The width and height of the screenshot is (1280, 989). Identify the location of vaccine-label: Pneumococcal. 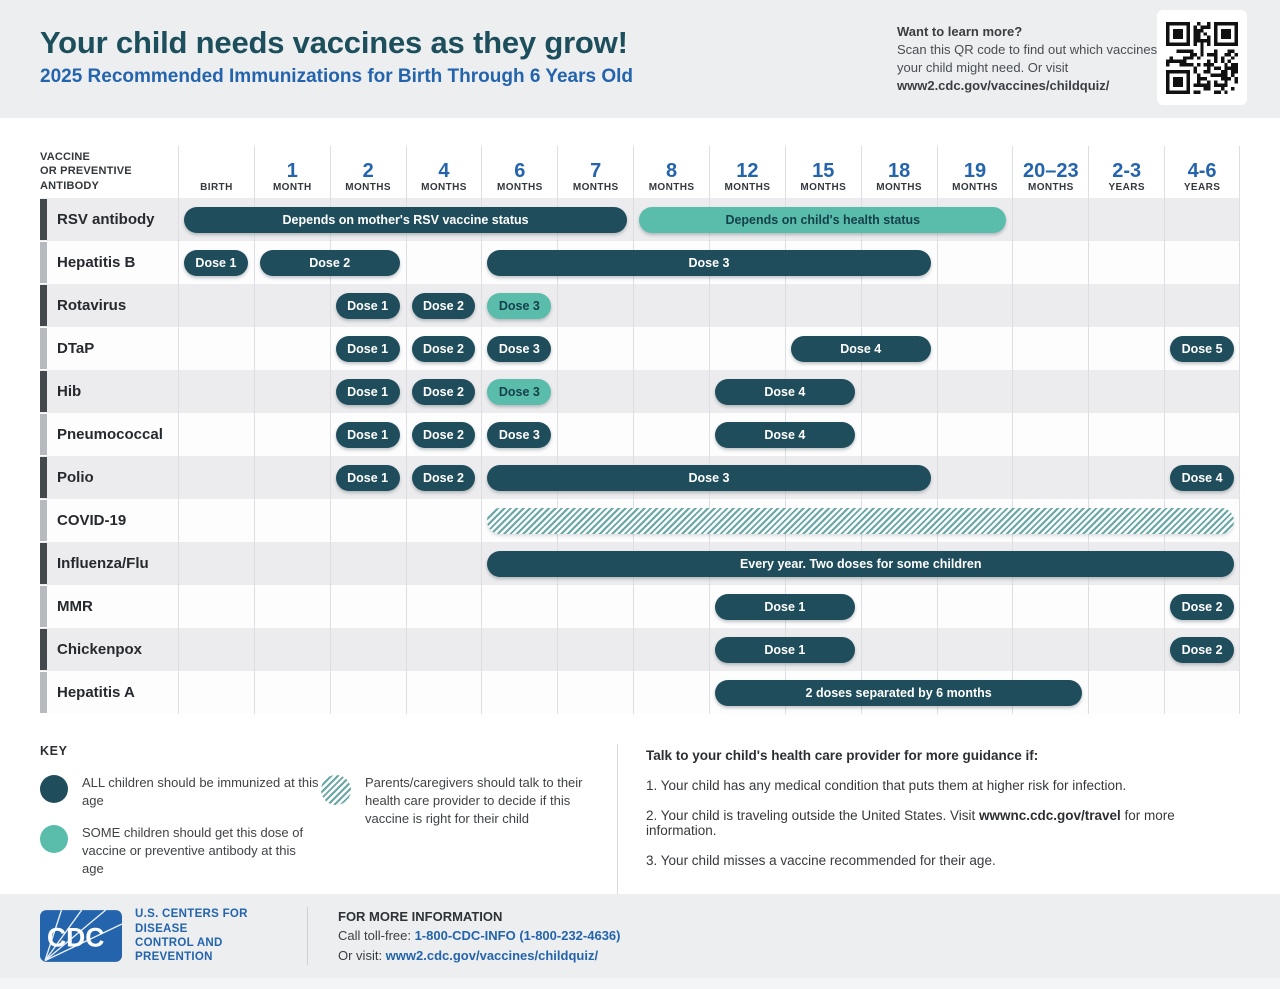
(110, 434).